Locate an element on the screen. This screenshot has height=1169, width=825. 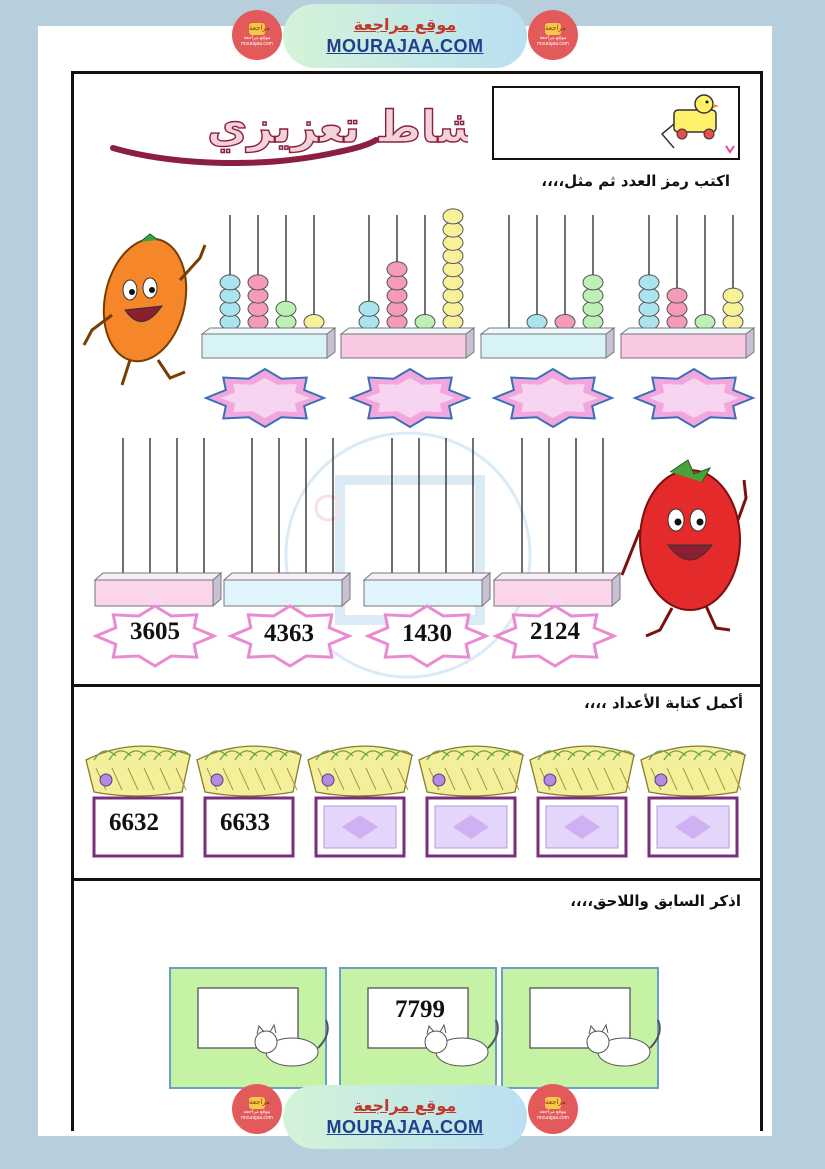
sequence-box-value: 6633 is located at coordinates (245, 822).